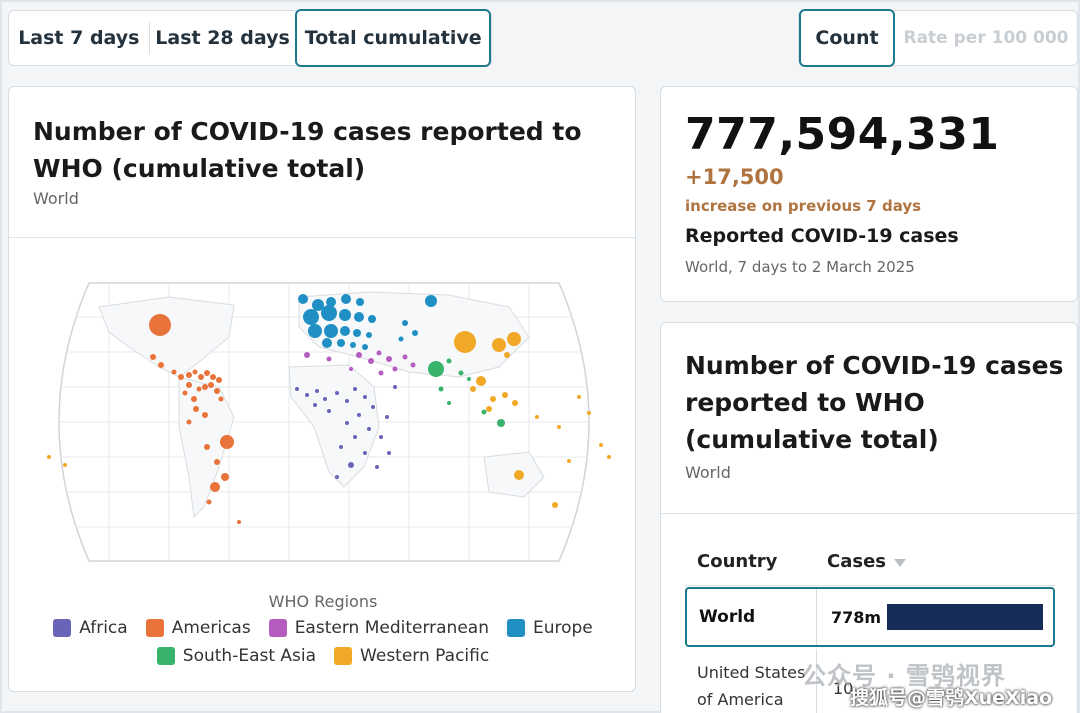 Image resolution: width=1080 pixels, height=713 pixels. What do you see at coordinates (346, 432) in the screenshot?
I see `africa-bubbles` at bounding box center [346, 432].